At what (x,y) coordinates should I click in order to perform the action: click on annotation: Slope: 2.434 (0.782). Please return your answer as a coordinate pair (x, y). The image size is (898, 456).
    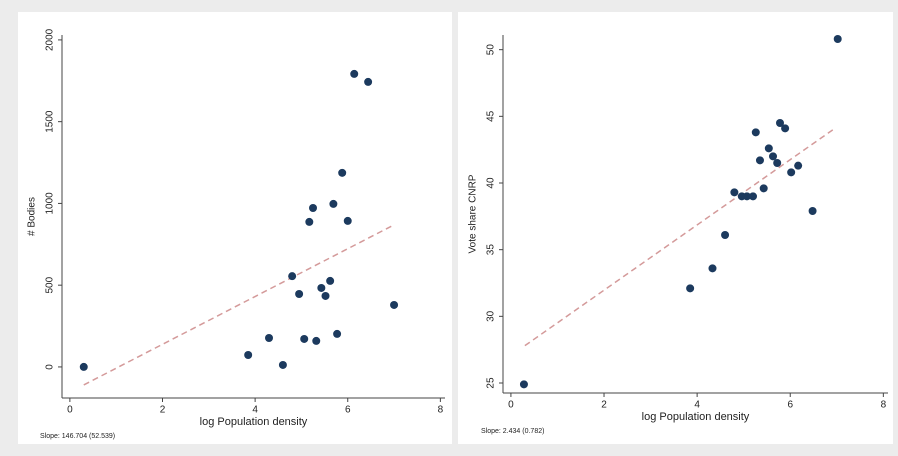
    Looking at the image, I should click on (512, 431).